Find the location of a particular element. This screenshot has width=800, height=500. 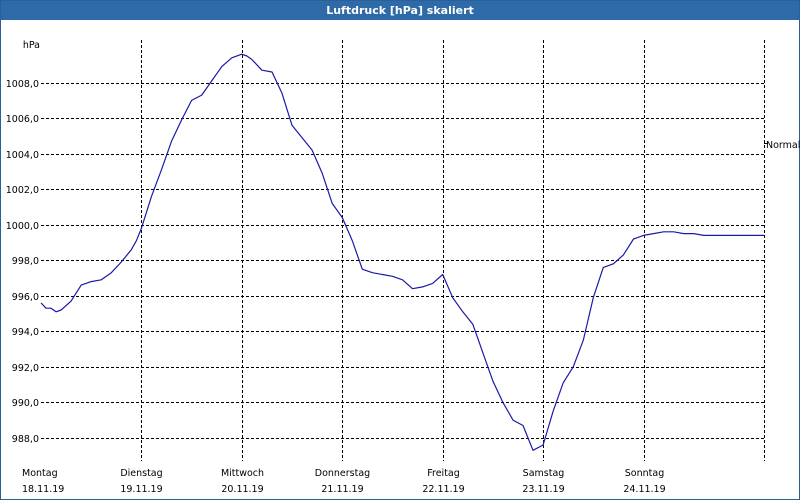

x-tick-day: Montag is located at coordinates (40, 473).